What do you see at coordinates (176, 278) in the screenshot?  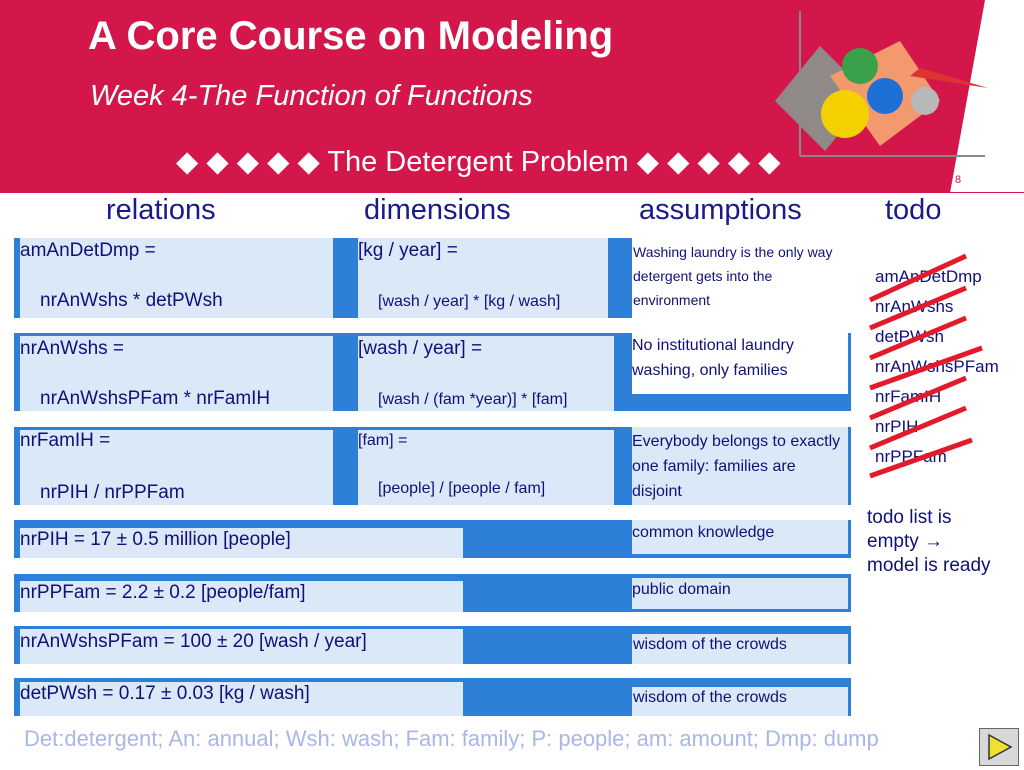 I see `relation-cell: amAnDetDmp = nrAnWshs * detPWsh` at bounding box center [176, 278].